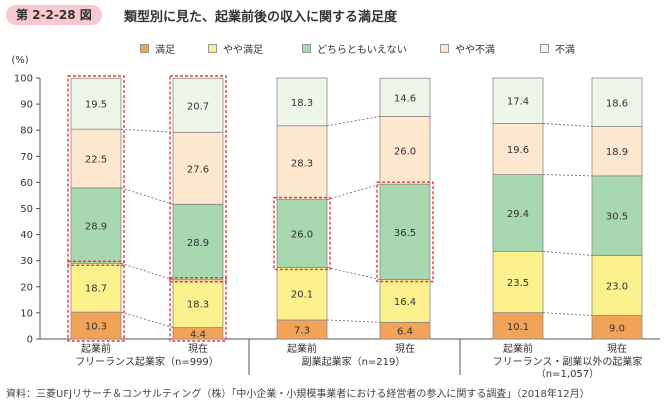 This screenshot has width=669, height=403. What do you see at coordinates (354, 361) in the screenshot?
I see `x-group-label: 副業起業家（n=219）` at bounding box center [354, 361].